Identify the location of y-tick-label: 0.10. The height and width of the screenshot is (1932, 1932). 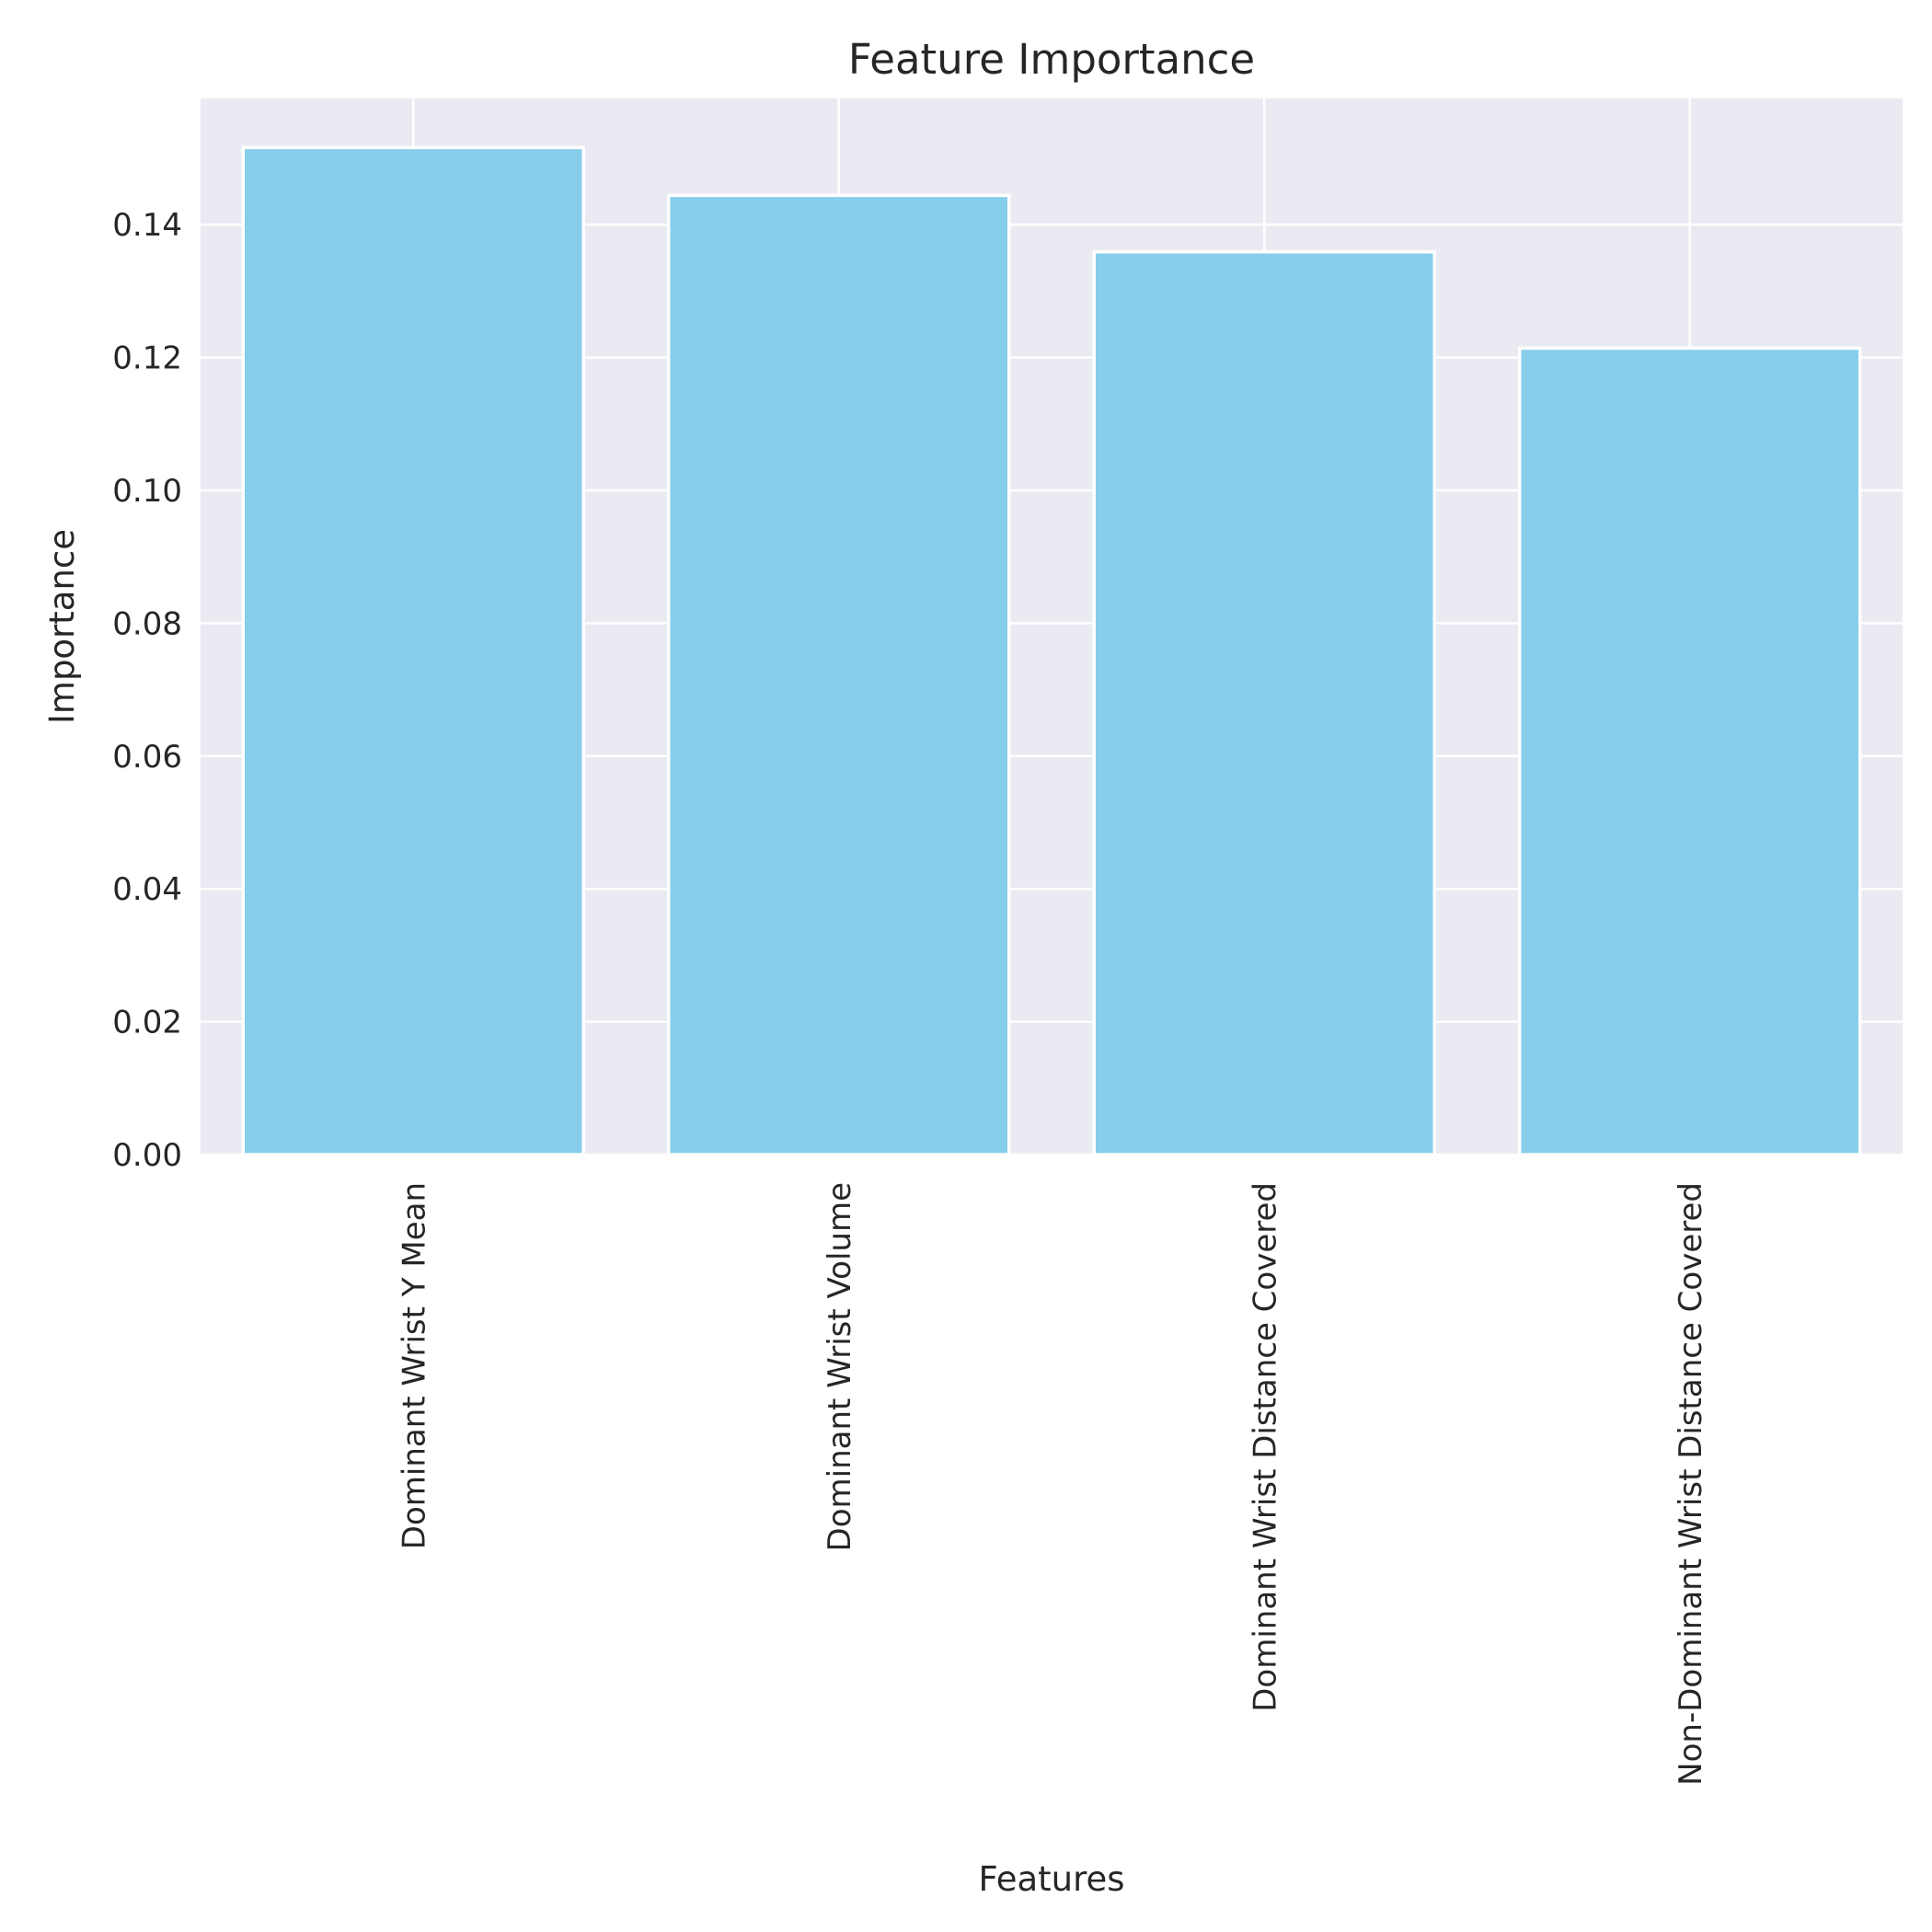
(147, 492).